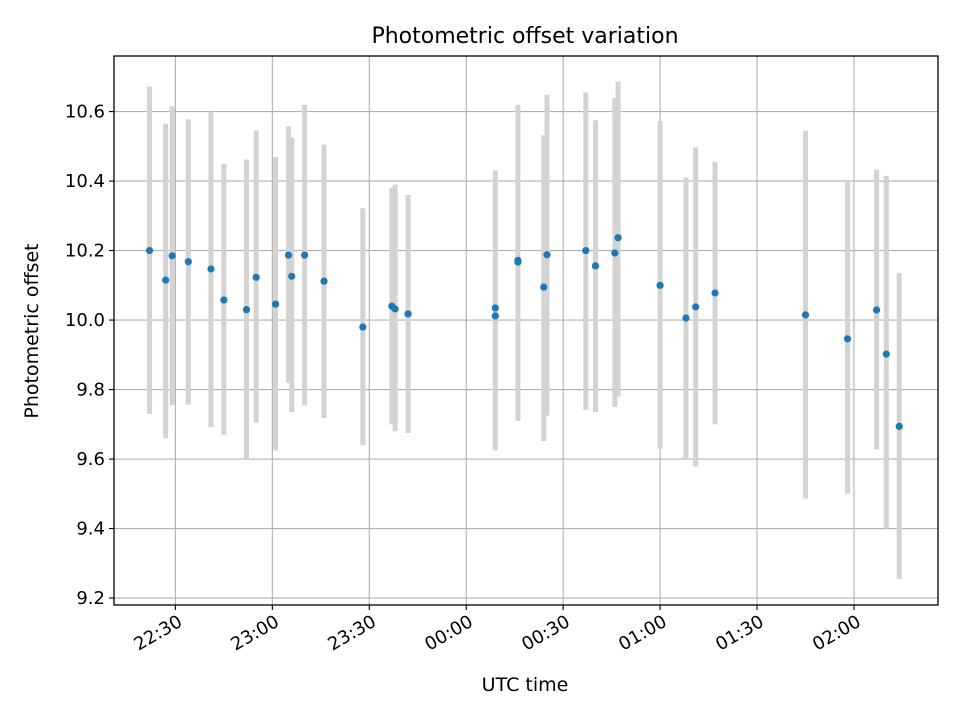 This screenshot has height=720, width=960. Describe the element at coordinates (351, 633) in the screenshot. I see `x-tick-label: 23:30` at that location.